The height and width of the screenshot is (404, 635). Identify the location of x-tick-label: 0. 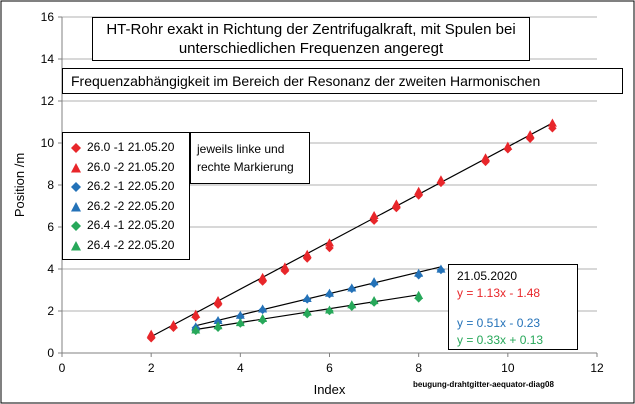
(62, 368).